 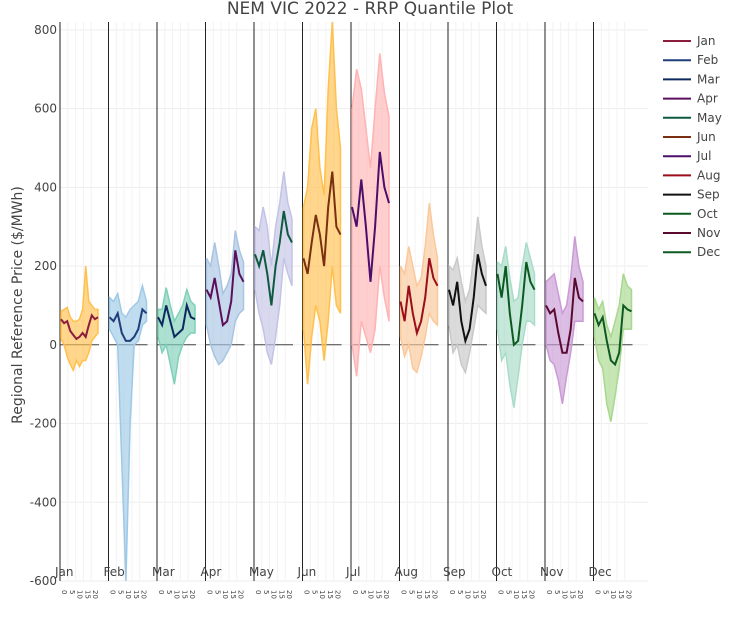 What do you see at coordinates (43, 305) in the screenshot?
I see `y-tick-labels: -600 -400 -200 0 200 400 600 800` at bounding box center [43, 305].